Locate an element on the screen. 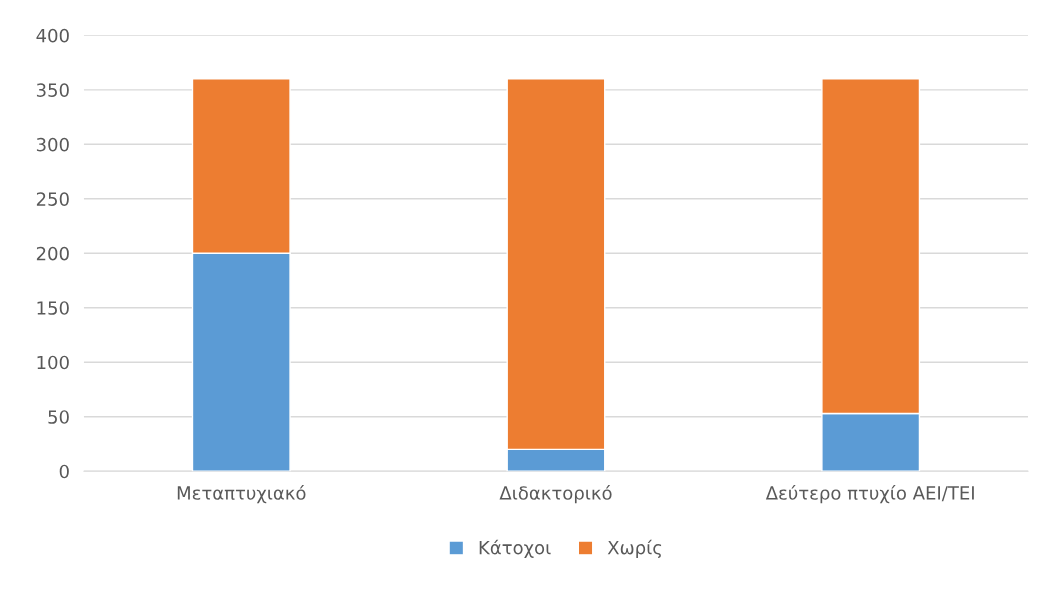 The height and width of the screenshot is (589, 1049). y-tick-label: 50 is located at coordinates (58, 417).